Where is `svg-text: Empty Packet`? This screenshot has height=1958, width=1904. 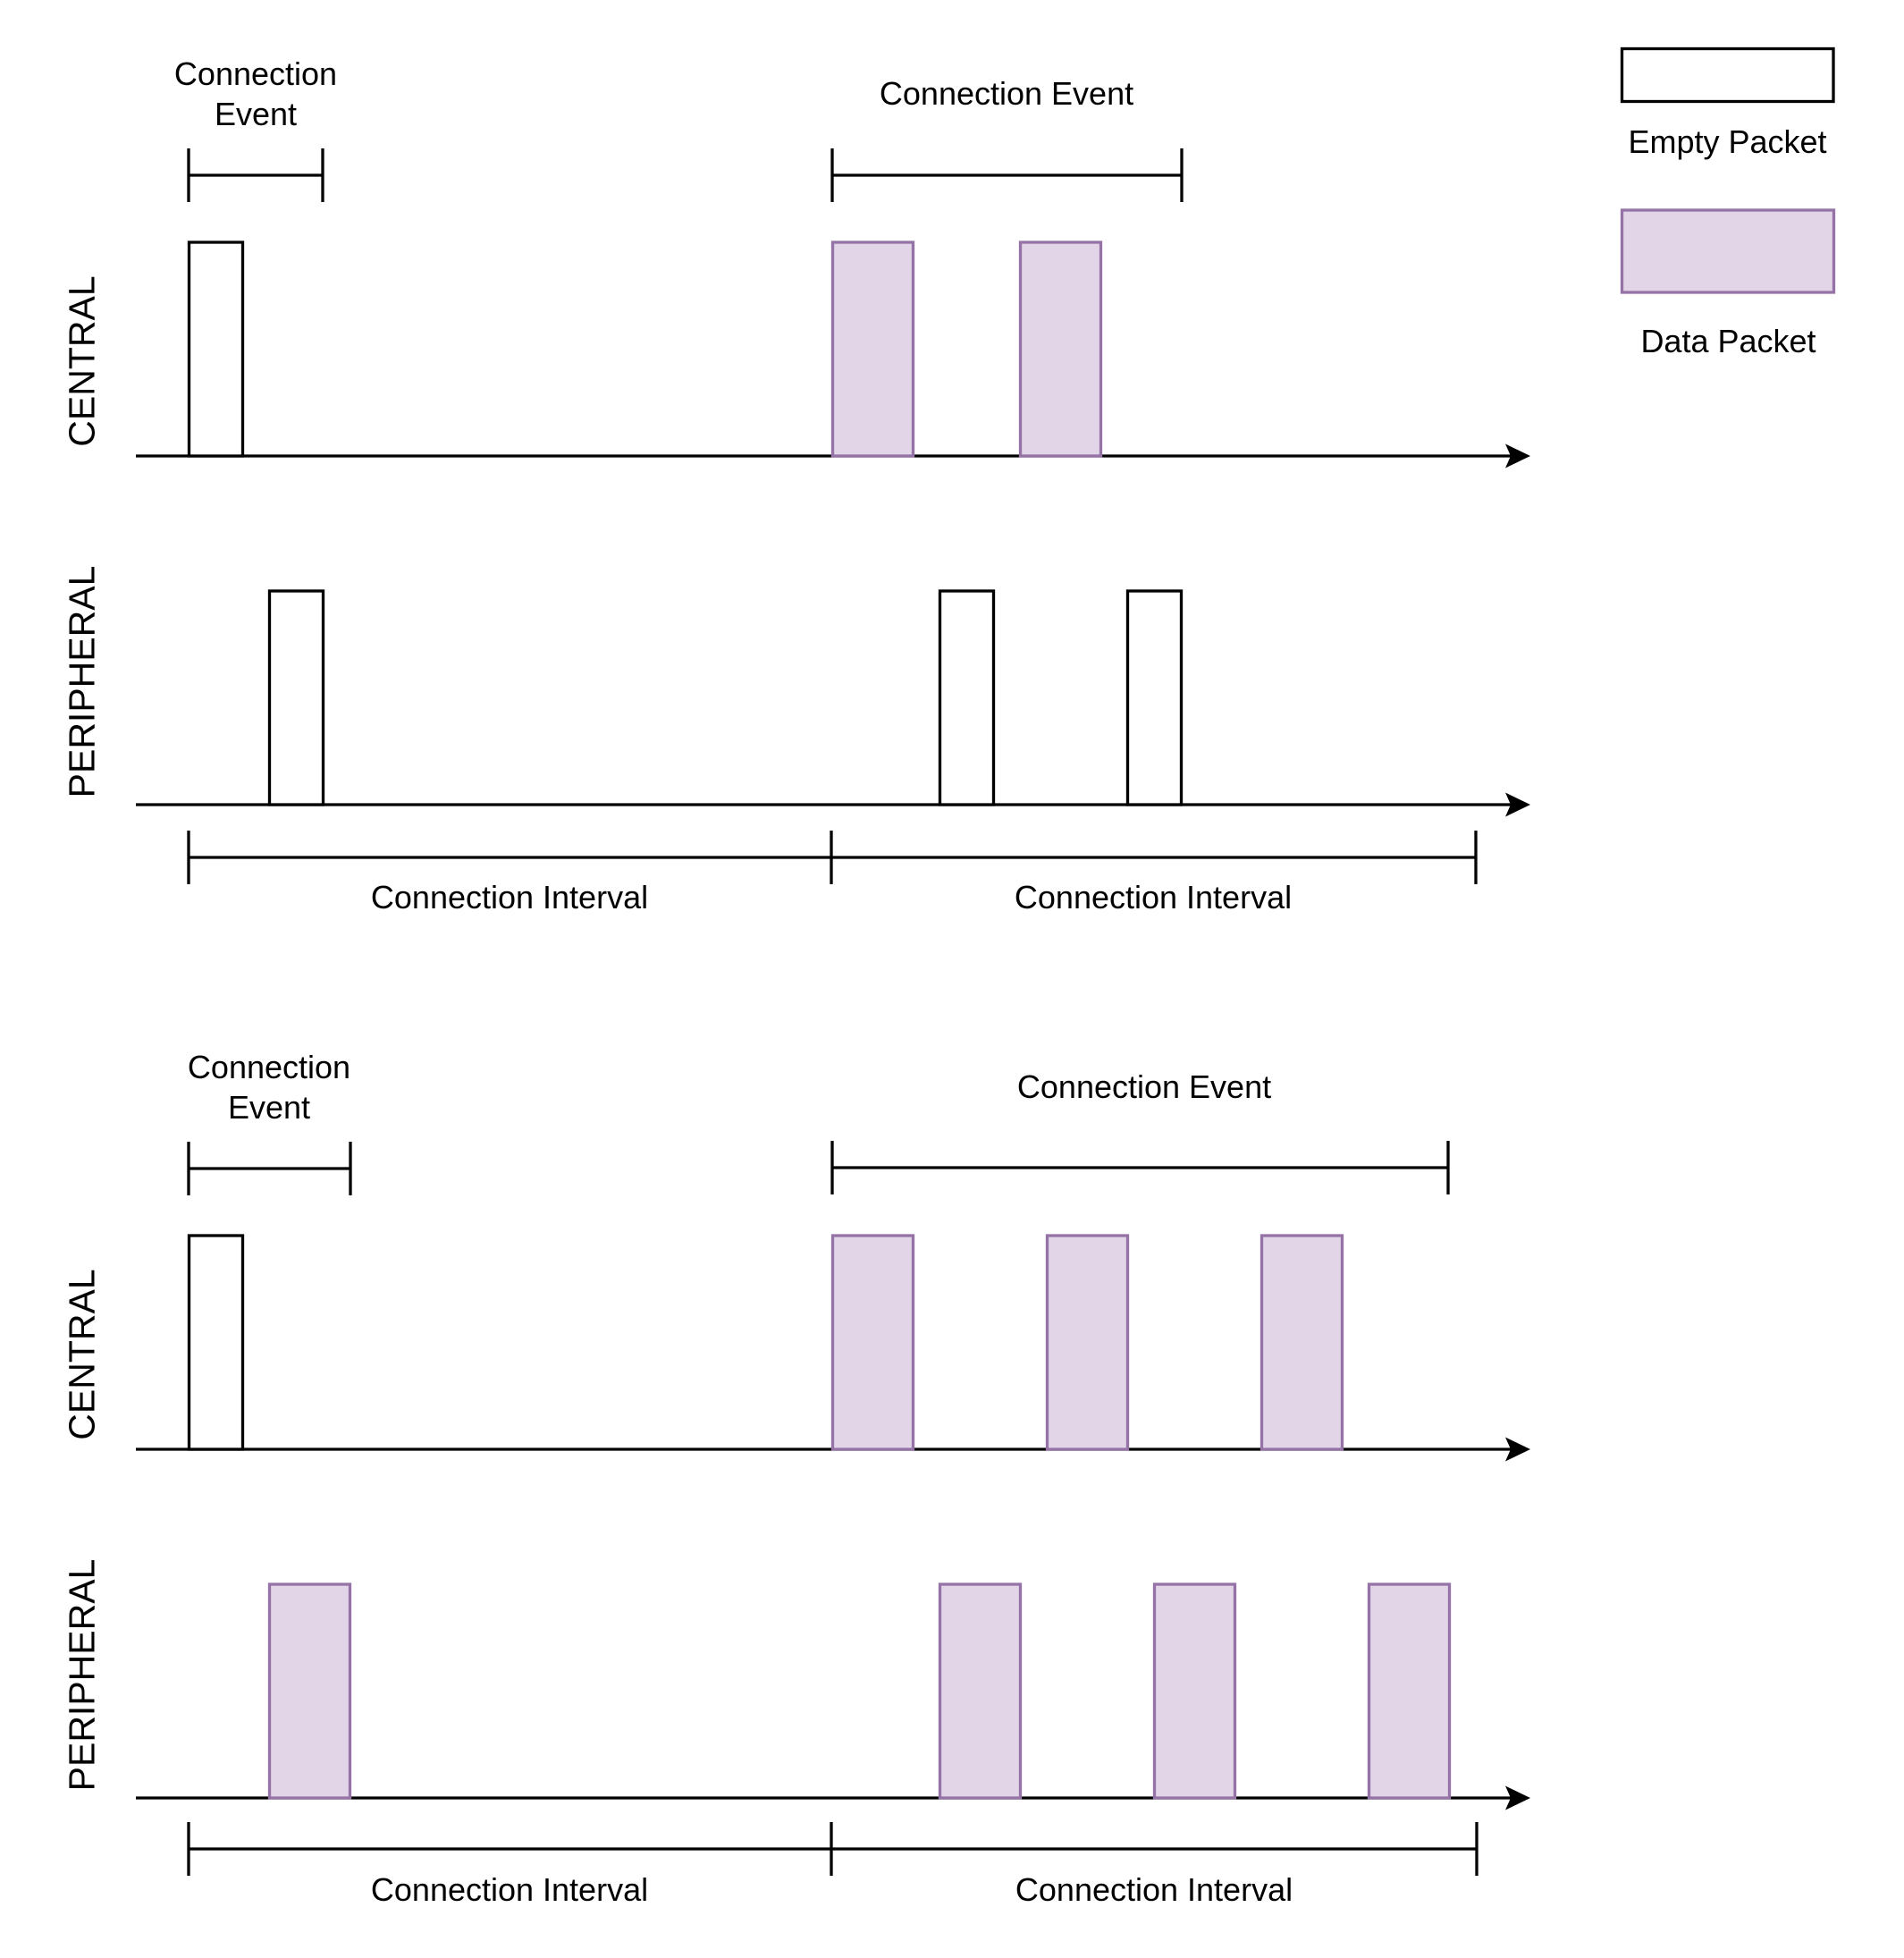 svg-text: Empty Packet is located at coordinates (1727, 141).